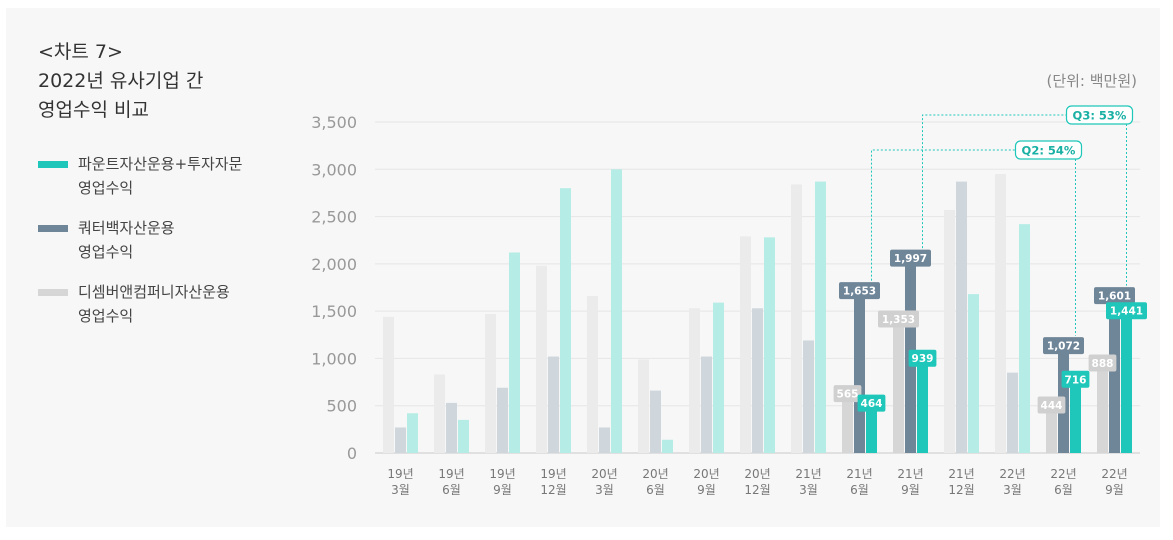 This screenshot has width=1173, height=540. I want to click on data-label: 1,601, so click(1114, 297).